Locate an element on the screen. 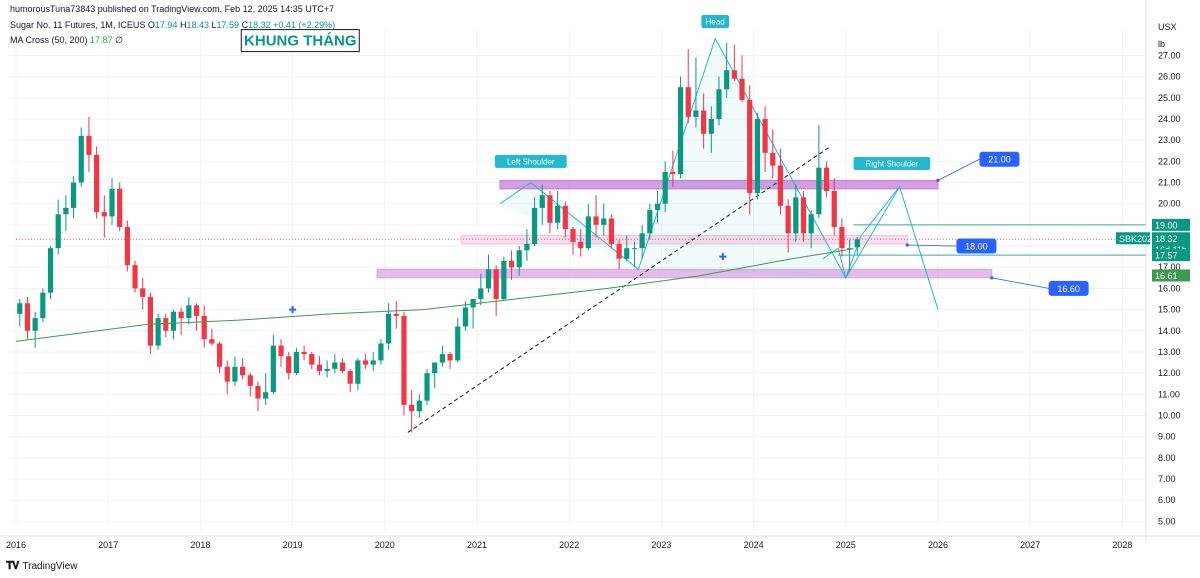 The height and width of the screenshot is (578, 1200). x-tick-label: 2028 is located at coordinates (1122, 545).